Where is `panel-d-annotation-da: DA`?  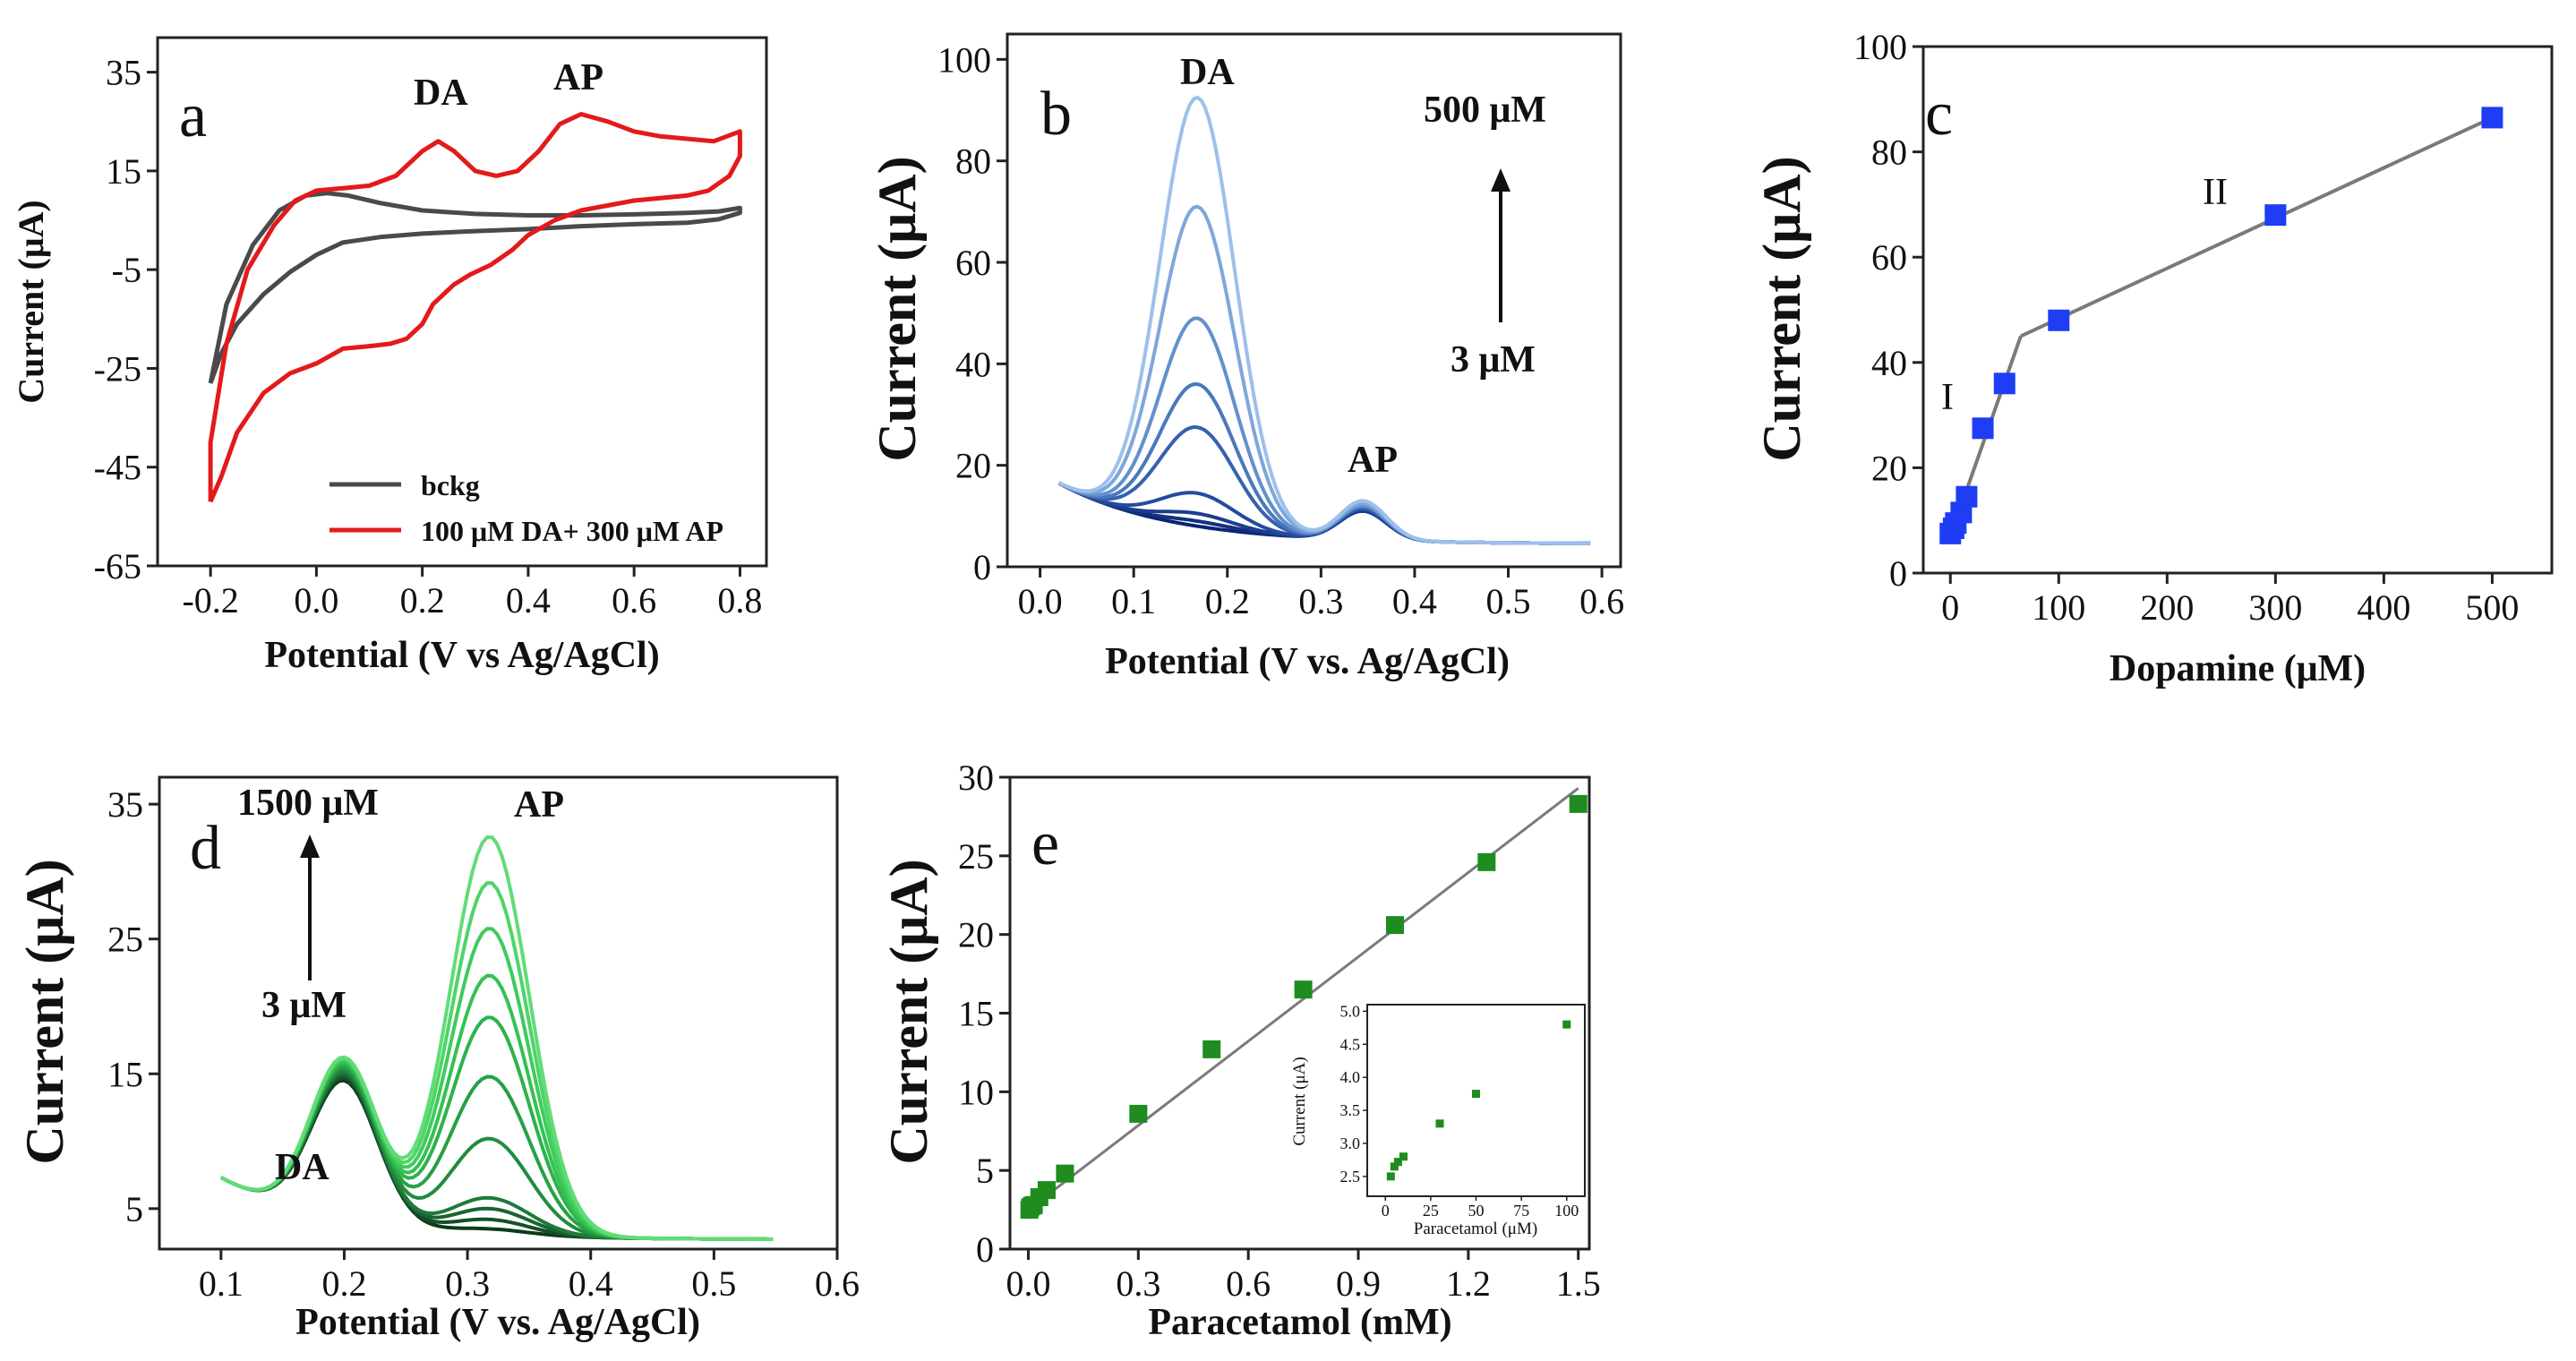
panel-d-annotation-da: DA is located at coordinates (302, 1167).